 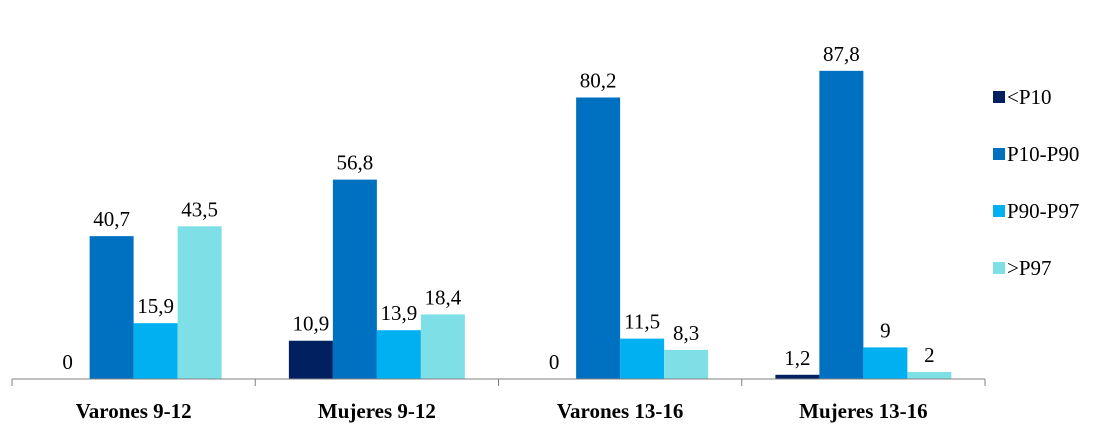 What do you see at coordinates (797, 358) in the screenshot?
I see `data-label: 1,2` at bounding box center [797, 358].